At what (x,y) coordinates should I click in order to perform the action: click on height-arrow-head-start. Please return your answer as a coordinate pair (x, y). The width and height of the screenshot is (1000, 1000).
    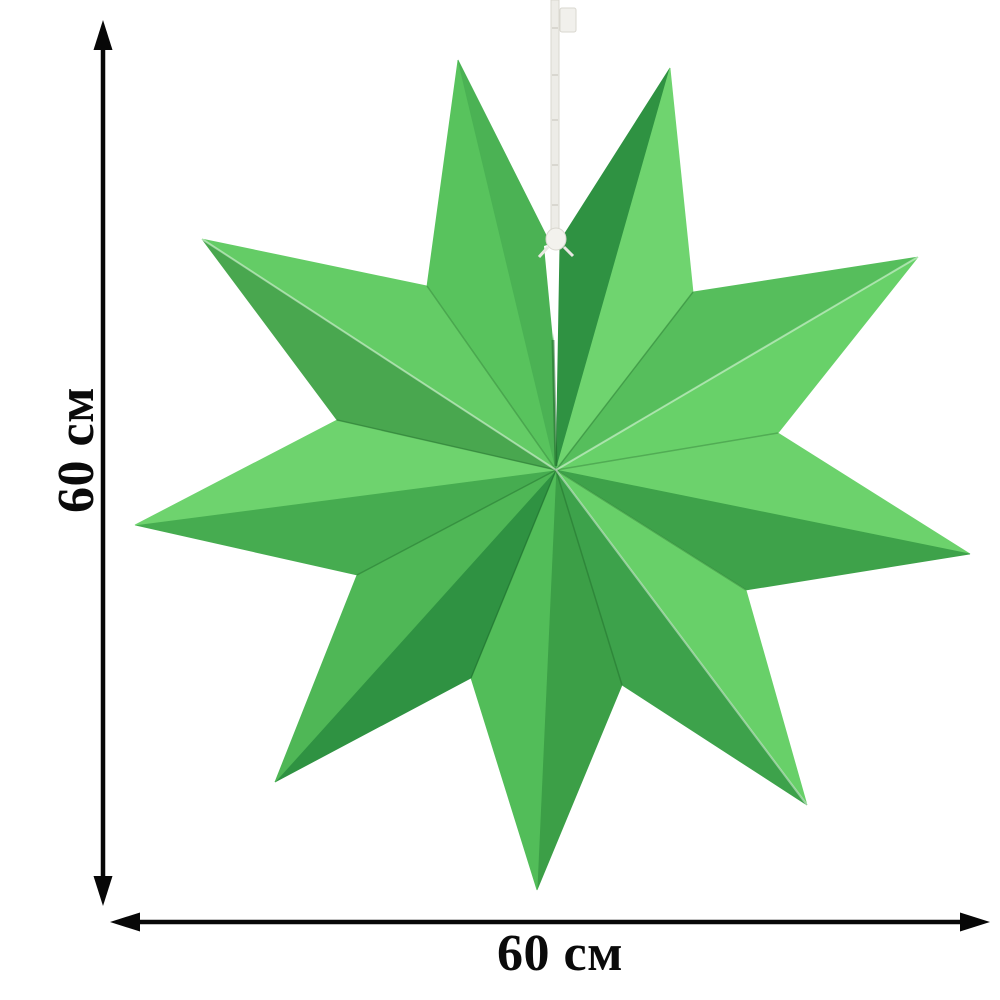
    Looking at the image, I should click on (103, 35).